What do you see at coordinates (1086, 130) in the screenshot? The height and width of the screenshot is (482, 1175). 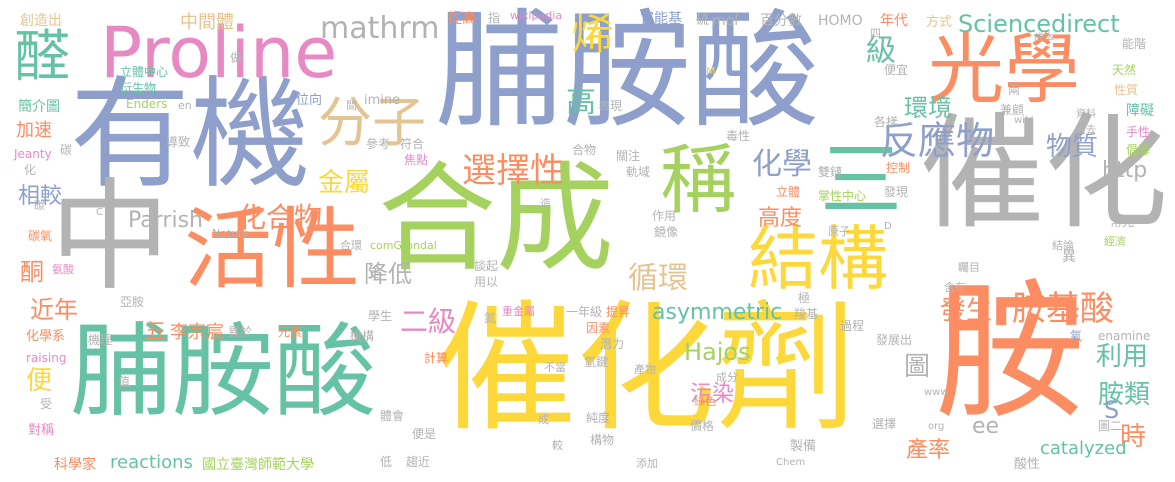 I see `cloud-word: 離去` at bounding box center [1086, 130].